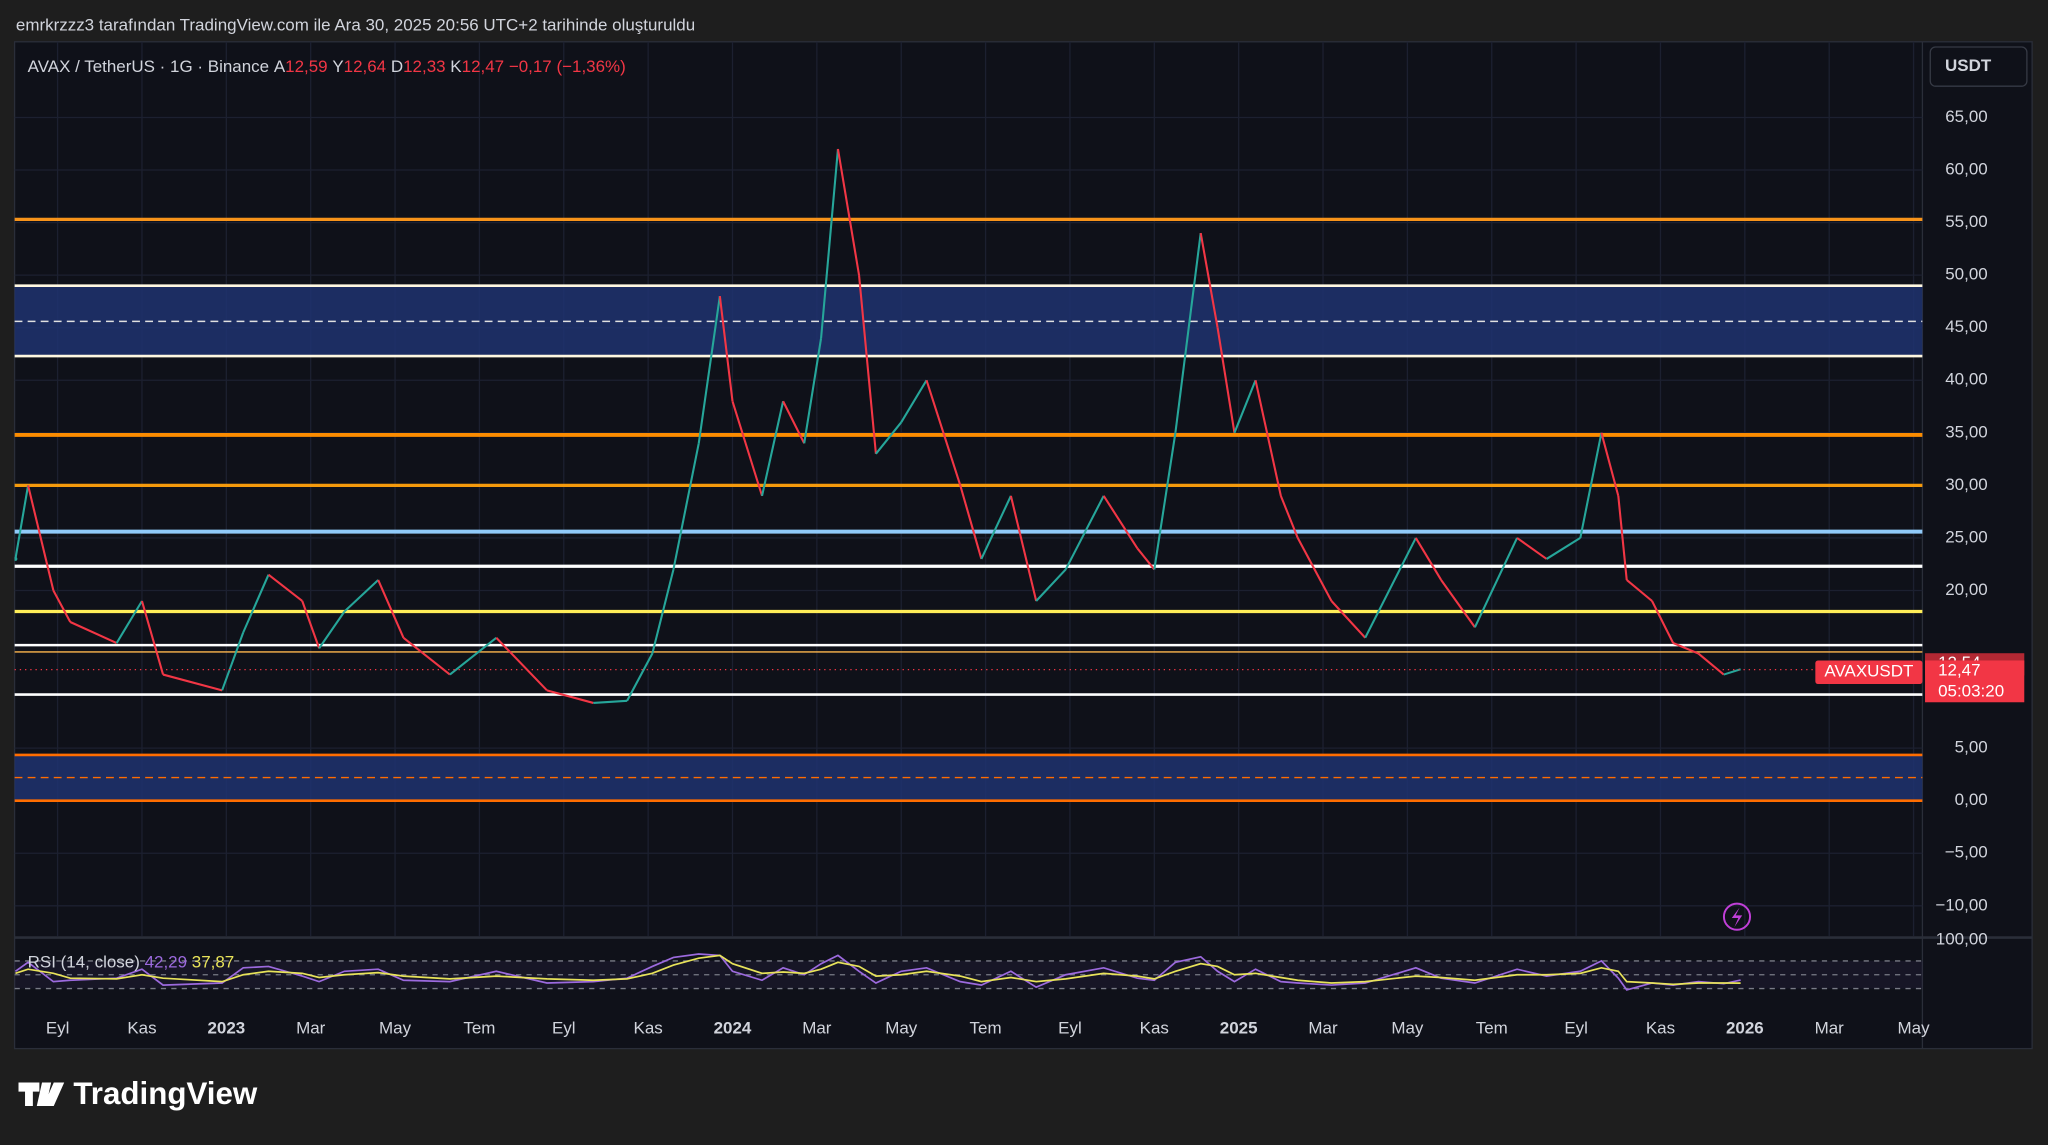 The height and width of the screenshot is (1145, 2048). I want to click on y-tick-label: 5,00, so click(1971, 747).